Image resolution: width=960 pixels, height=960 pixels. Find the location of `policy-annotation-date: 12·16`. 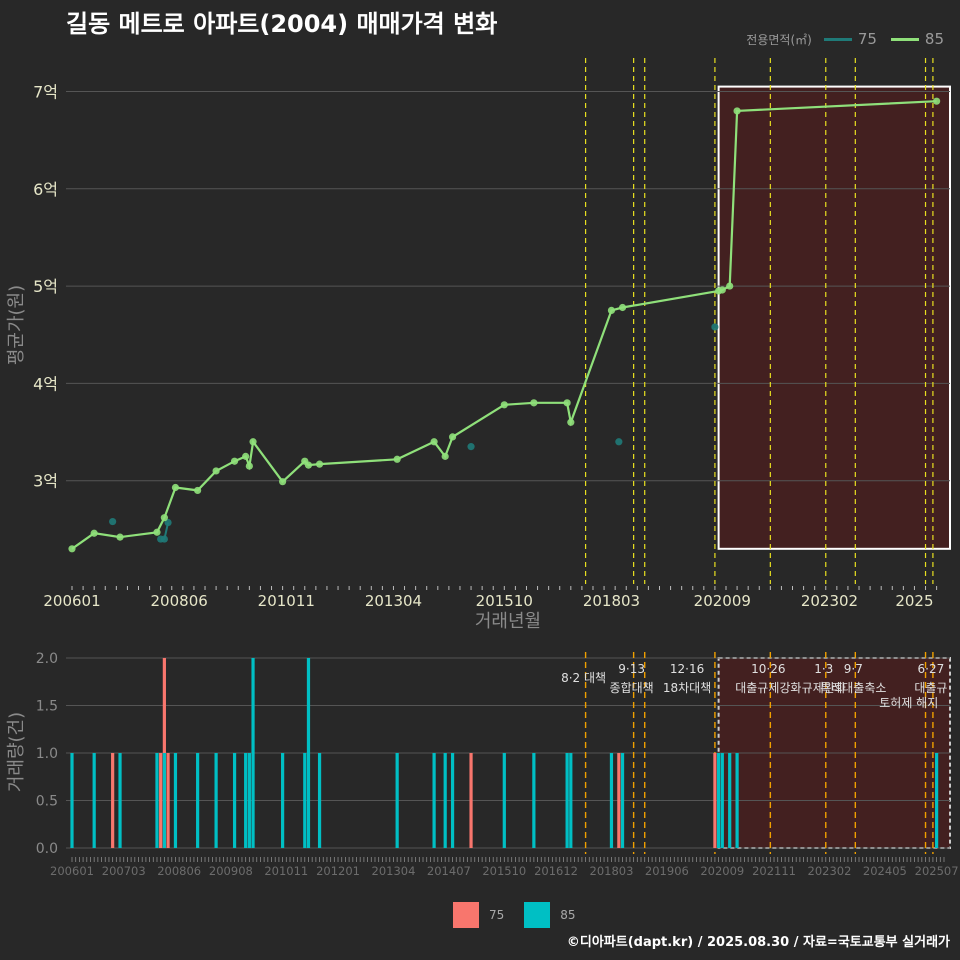

policy-annotation-date: 12·16 is located at coordinates (687, 669).